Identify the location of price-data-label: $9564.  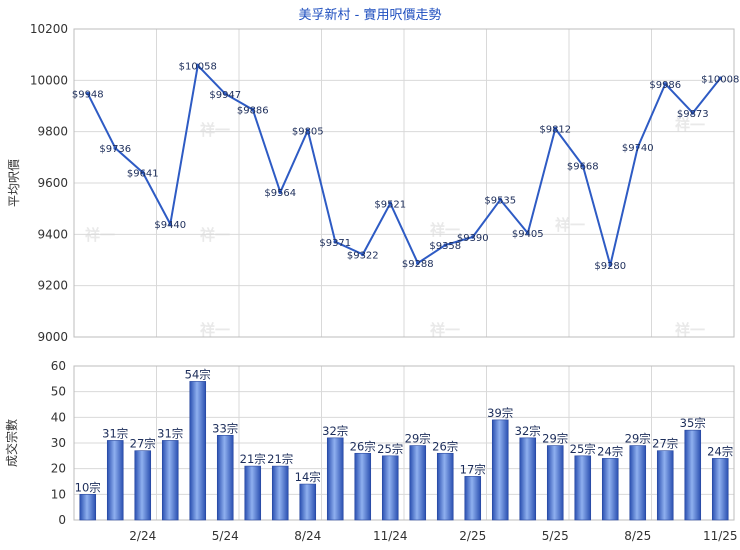
(280, 193).